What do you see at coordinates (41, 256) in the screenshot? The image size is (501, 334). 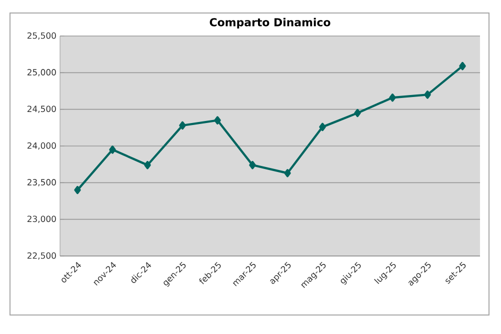 I see `y-tick-label: 22,500` at bounding box center [41, 256].